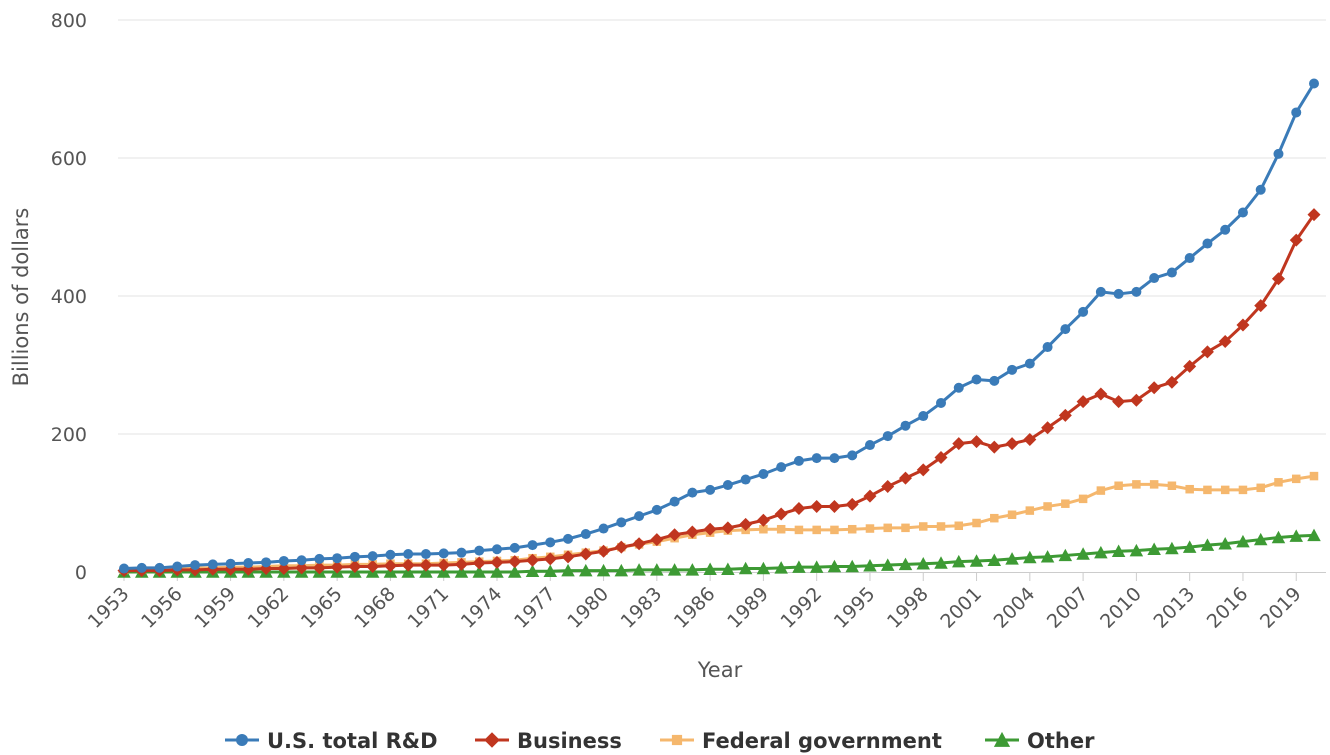  I want to click on legend-item: Other, so click(1040, 741).